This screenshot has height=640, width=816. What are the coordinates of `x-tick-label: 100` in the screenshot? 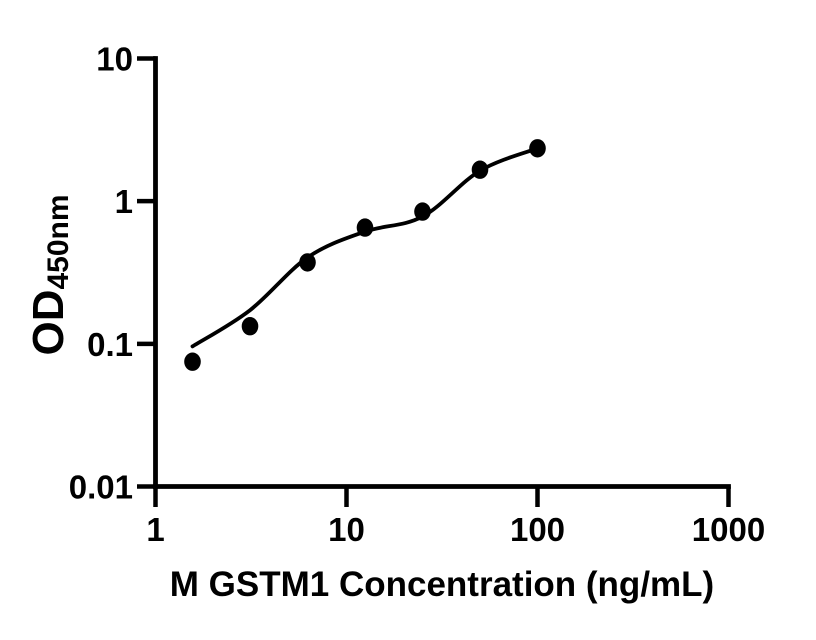 It's located at (537, 529).